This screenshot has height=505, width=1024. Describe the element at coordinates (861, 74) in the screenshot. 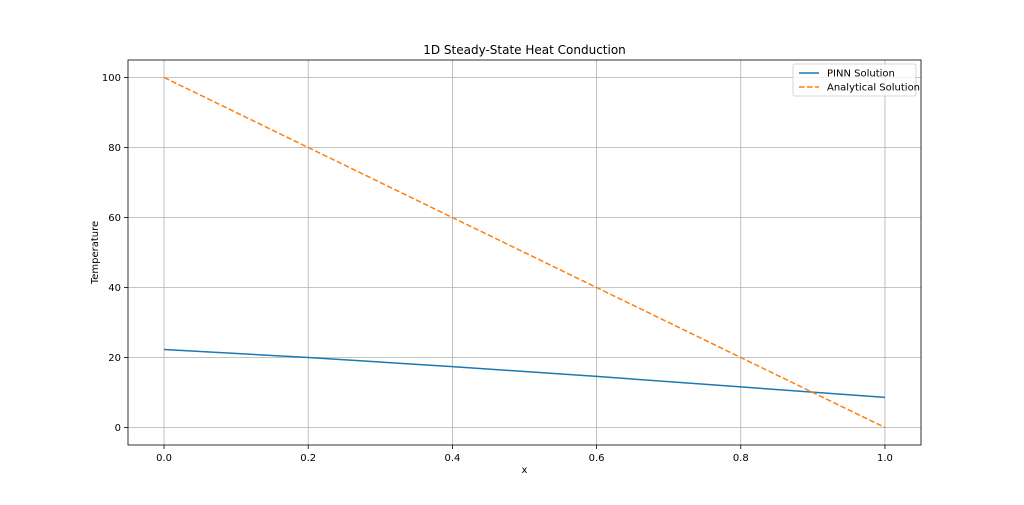

I see `legend-label-pinn: PINN Solution` at that location.